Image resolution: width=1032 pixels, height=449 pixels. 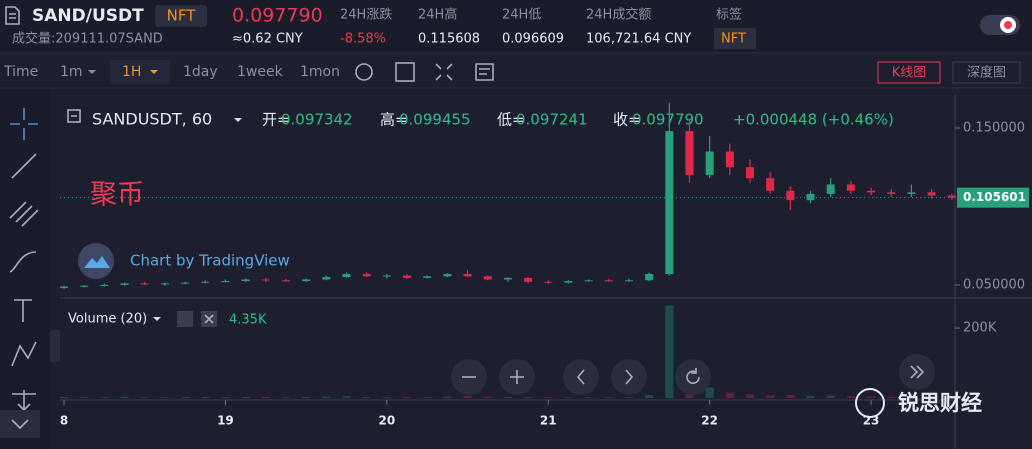 I want to click on reset, so click(x=693, y=377).